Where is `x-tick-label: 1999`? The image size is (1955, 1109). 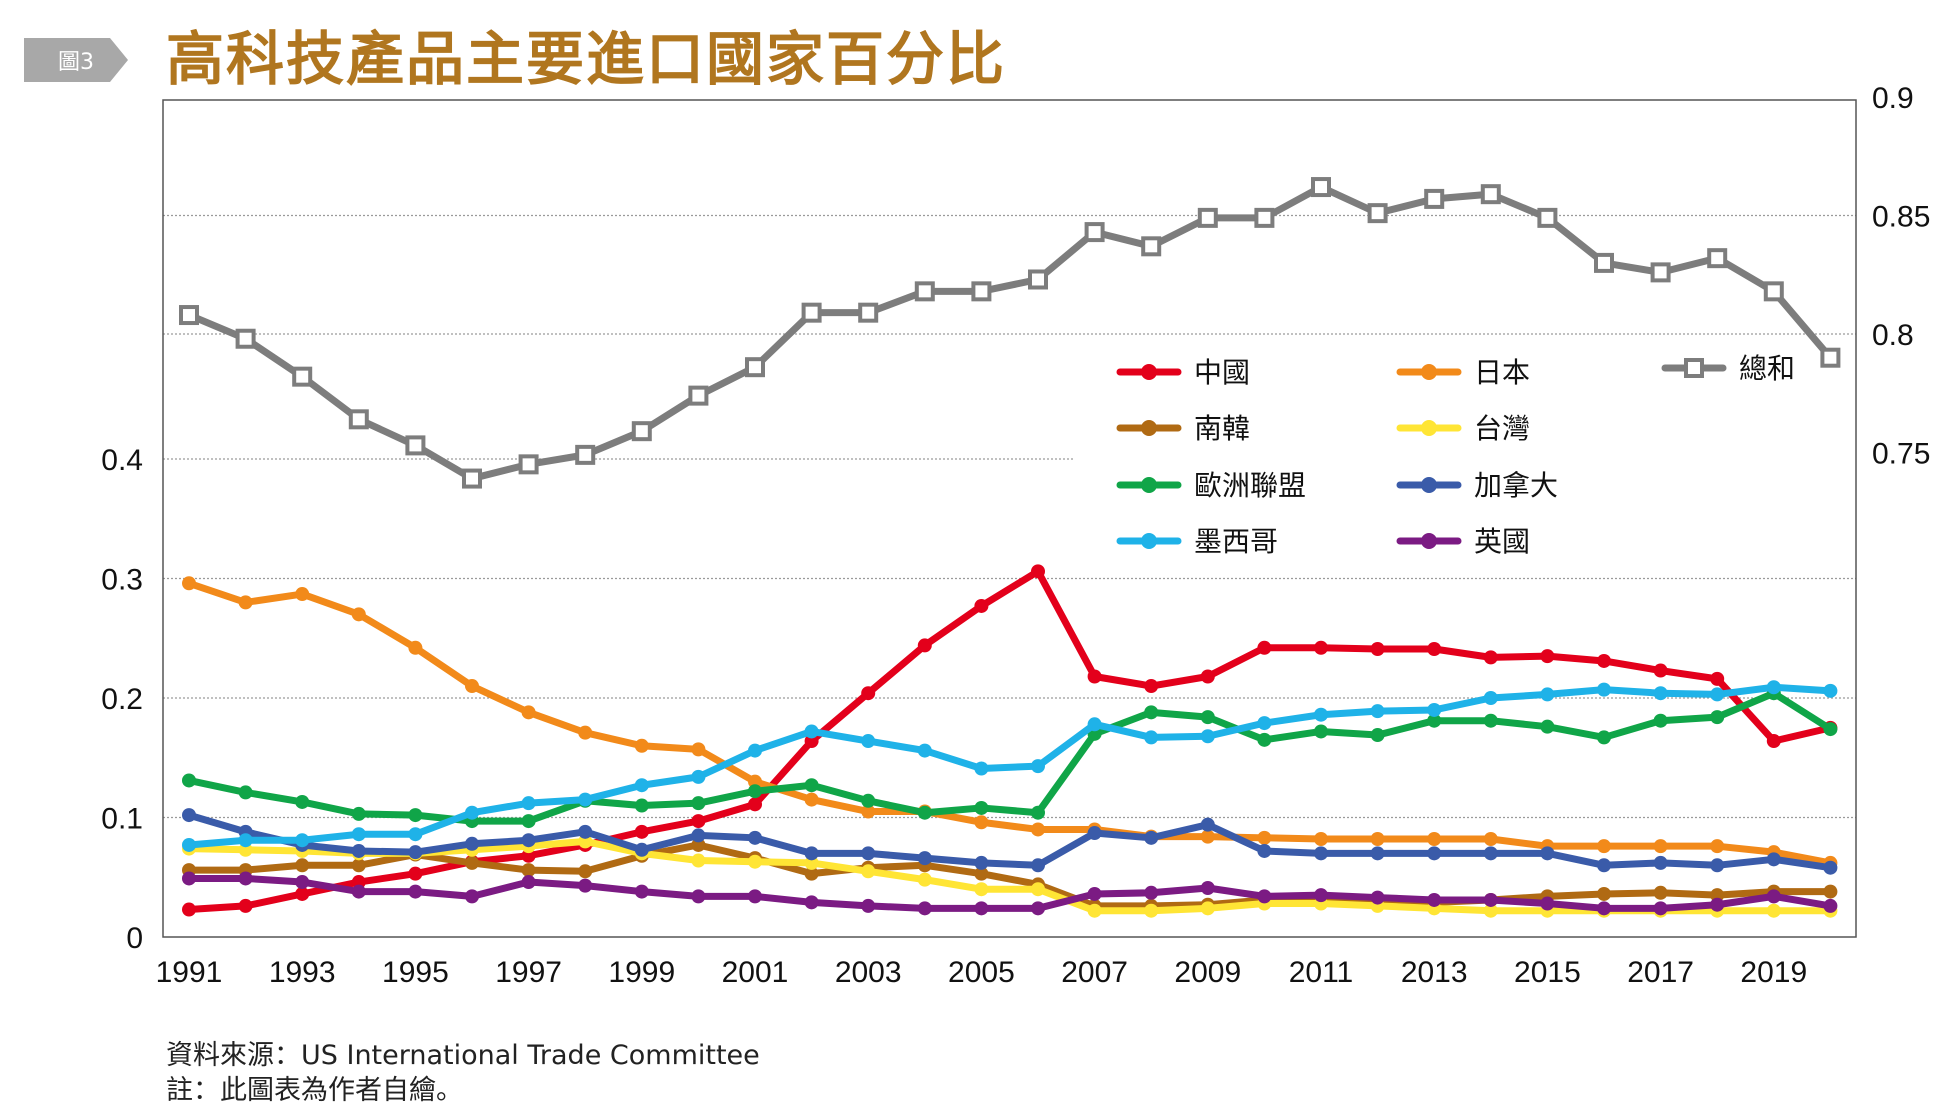
x-tick-label: 1999 is located at coordinates (641, 972).